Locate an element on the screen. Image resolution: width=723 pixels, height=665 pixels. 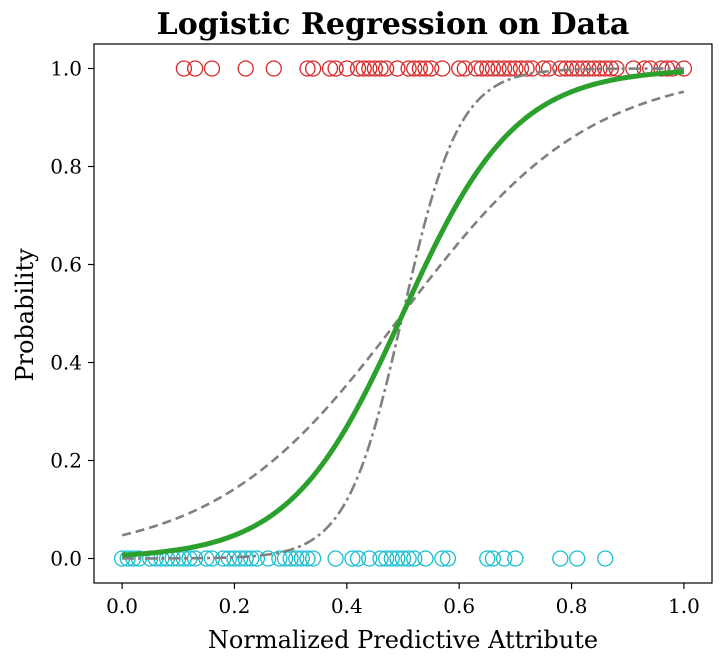
chart-title: Logistic Regression on Data is located at coordinates (393, 24).